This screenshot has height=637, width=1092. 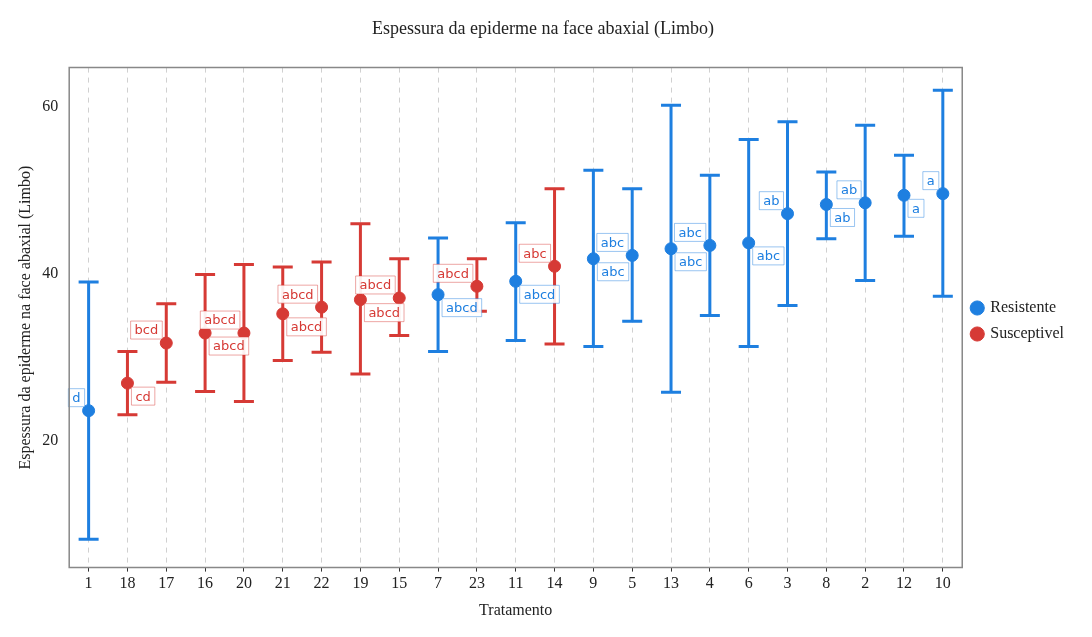 What do you see at coordinates (127, 583) in the screenshot?
I see `x-tick-label: 18` at bounding box center [127, 583].